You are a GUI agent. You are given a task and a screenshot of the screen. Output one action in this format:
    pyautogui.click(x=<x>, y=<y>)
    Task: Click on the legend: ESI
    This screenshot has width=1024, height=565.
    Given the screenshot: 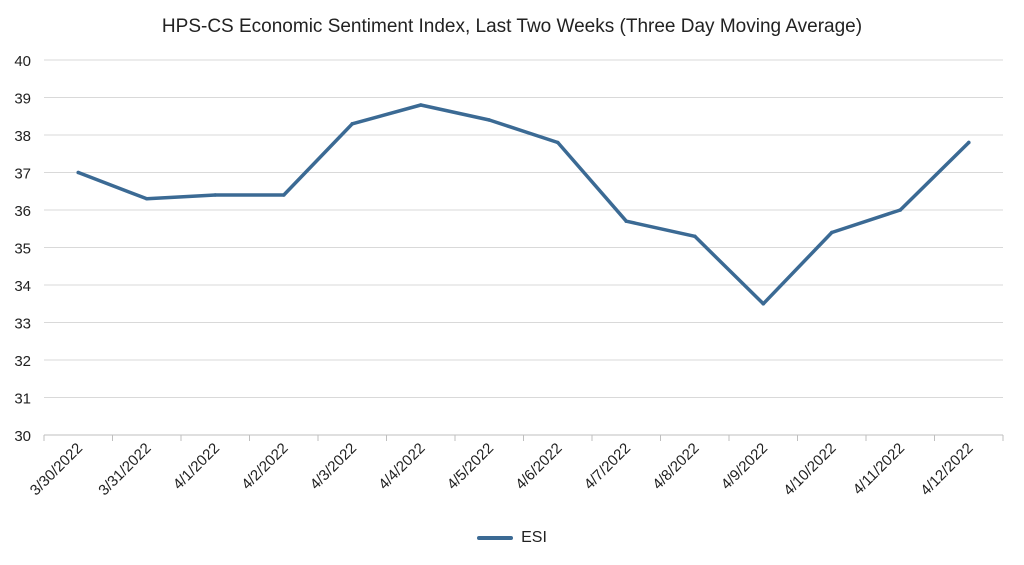 What is the action you would take?
    pyautogui.click(x=512, y=538)
    